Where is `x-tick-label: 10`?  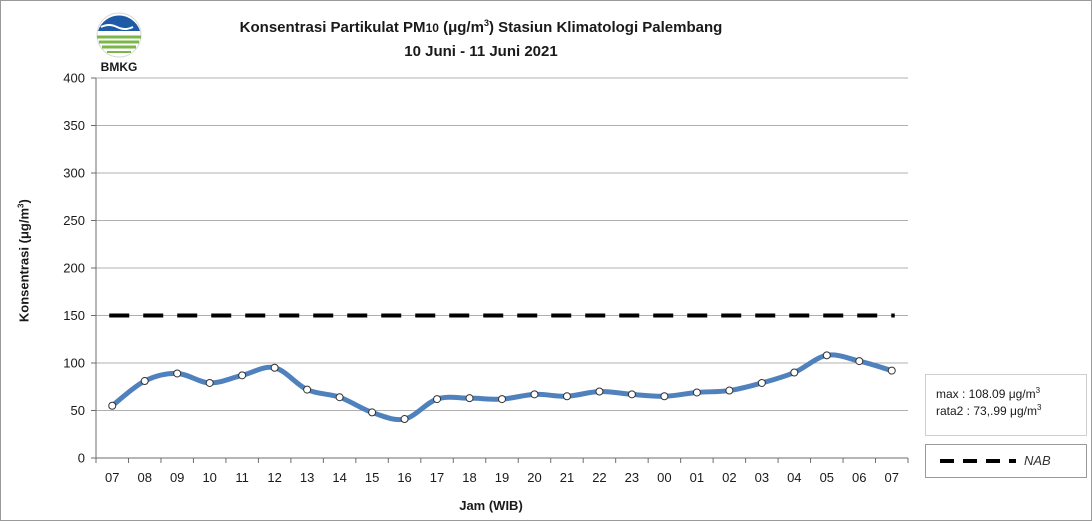 x-tick-label: 10 is located at coordinates (209, 477).